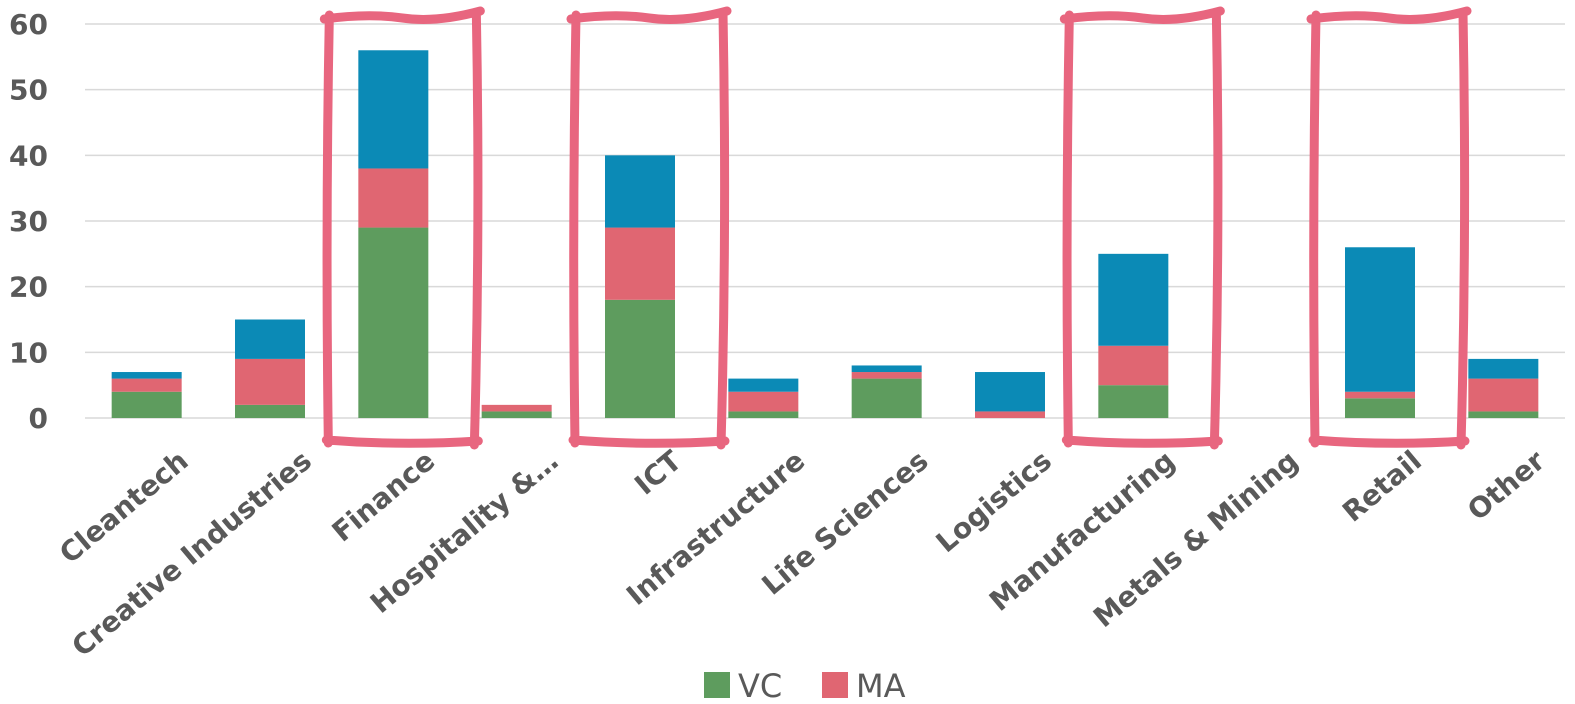 This screenshot has height=704, width=1575. I want to click on bar-logistics-ma, so click(1010, 414).